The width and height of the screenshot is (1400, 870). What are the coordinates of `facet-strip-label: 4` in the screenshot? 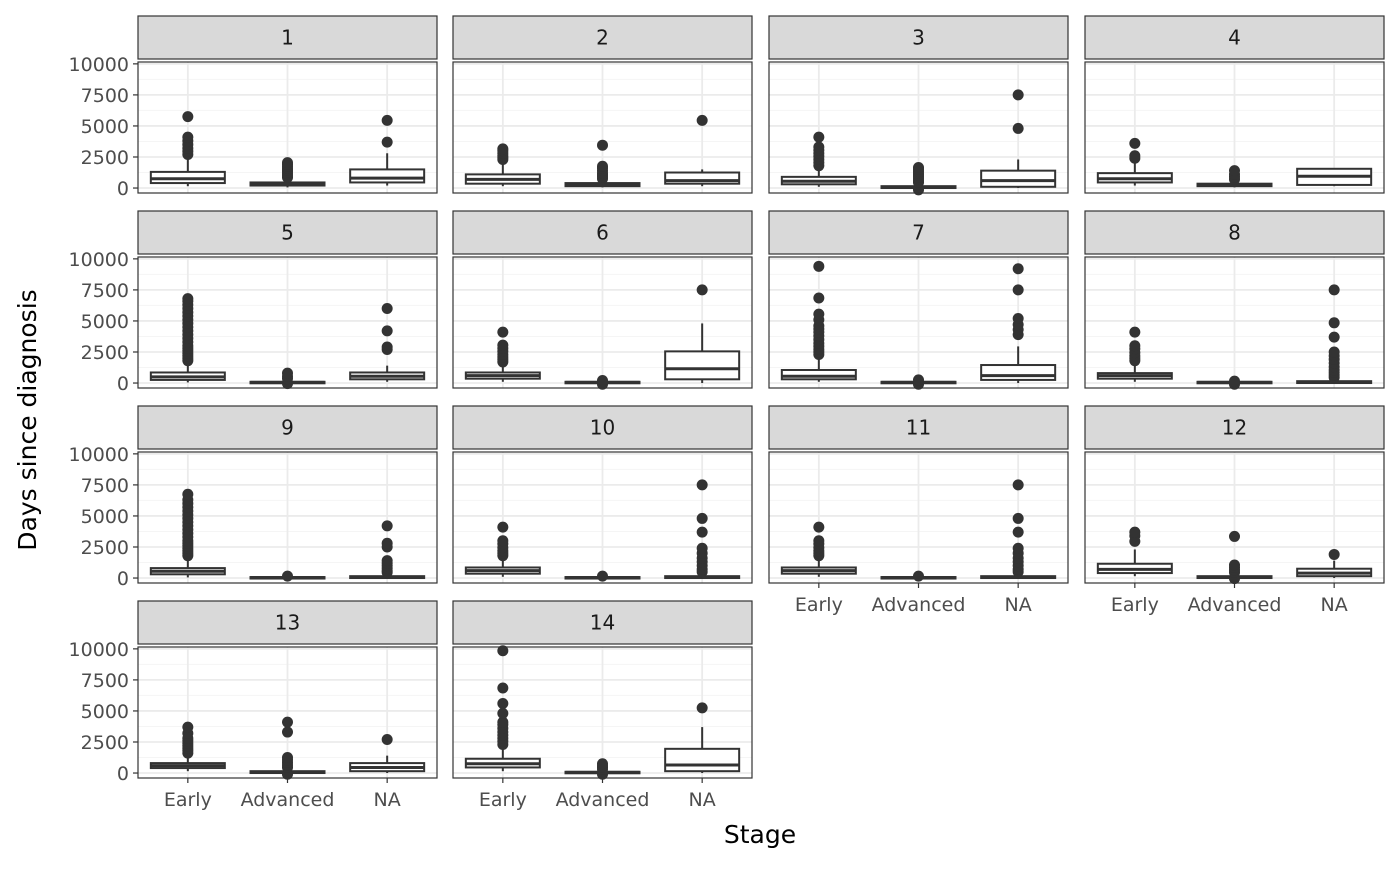 It's located at (1234, 38).